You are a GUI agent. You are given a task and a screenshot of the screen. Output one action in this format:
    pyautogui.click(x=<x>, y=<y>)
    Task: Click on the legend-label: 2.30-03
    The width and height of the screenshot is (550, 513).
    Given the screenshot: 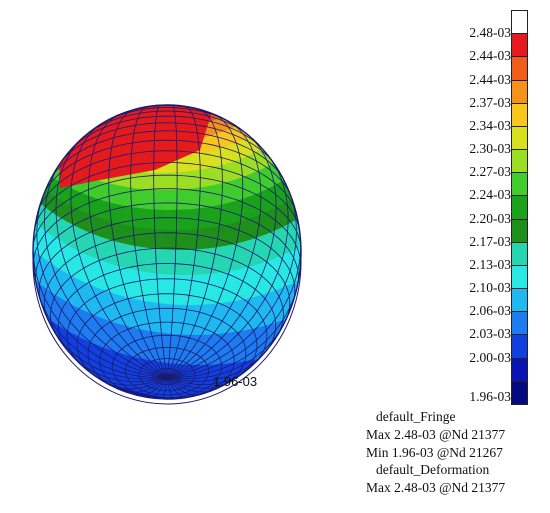 What is the action you would take?
    pyautogui.click(x=490, y=149)
    